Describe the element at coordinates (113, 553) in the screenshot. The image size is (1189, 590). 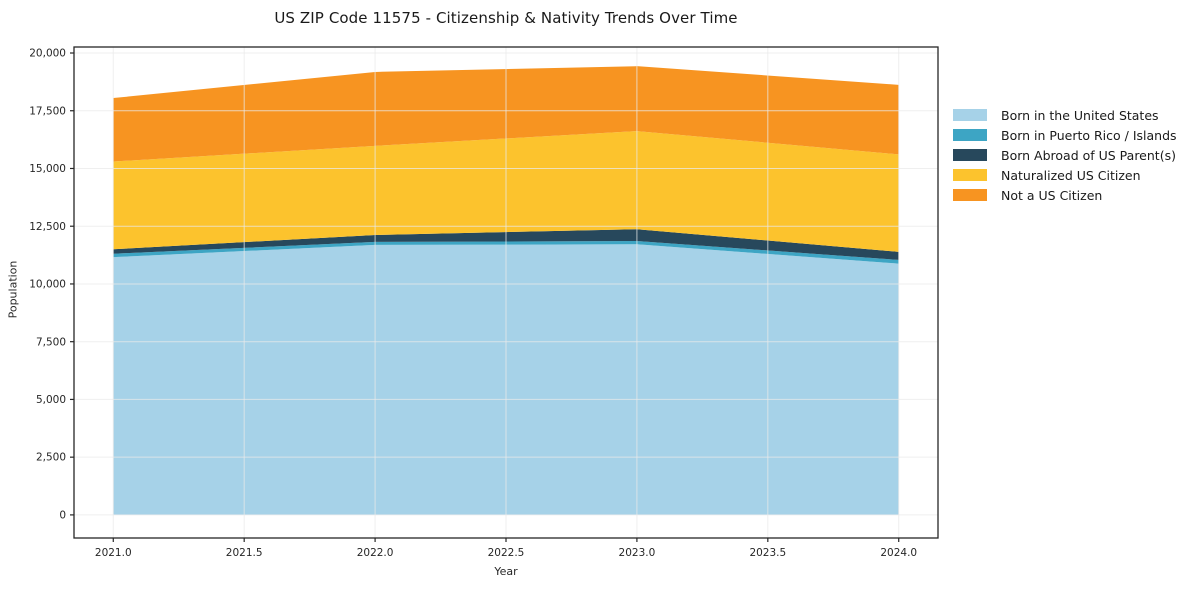
I see `x-tick-label: 2021.0` at that location.